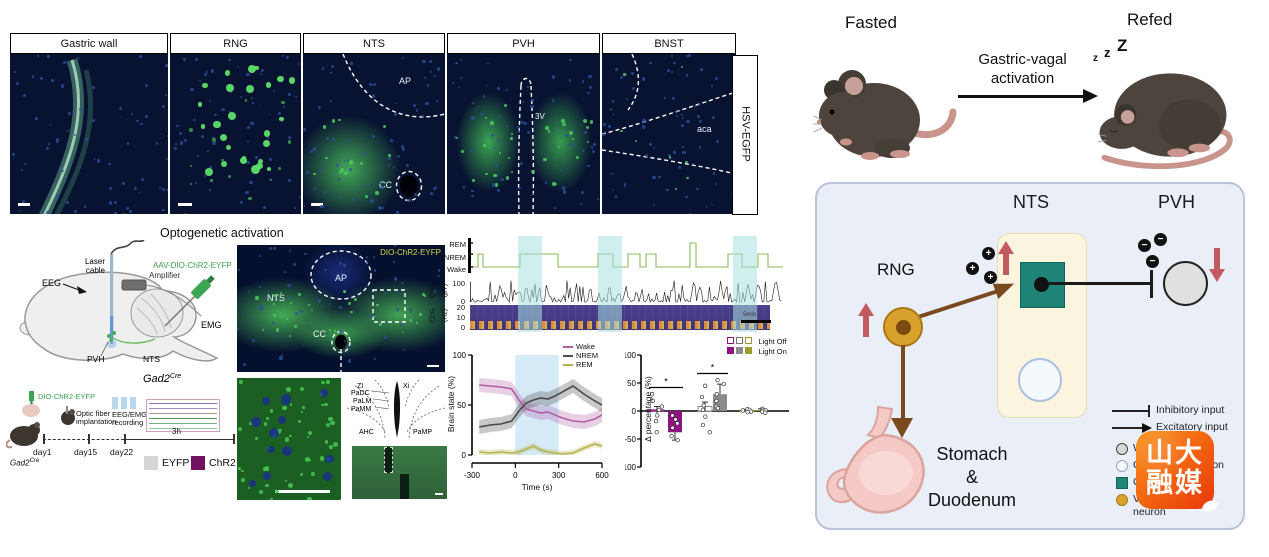  I want to click on annotation-nts: NTS, so click(276, 298).